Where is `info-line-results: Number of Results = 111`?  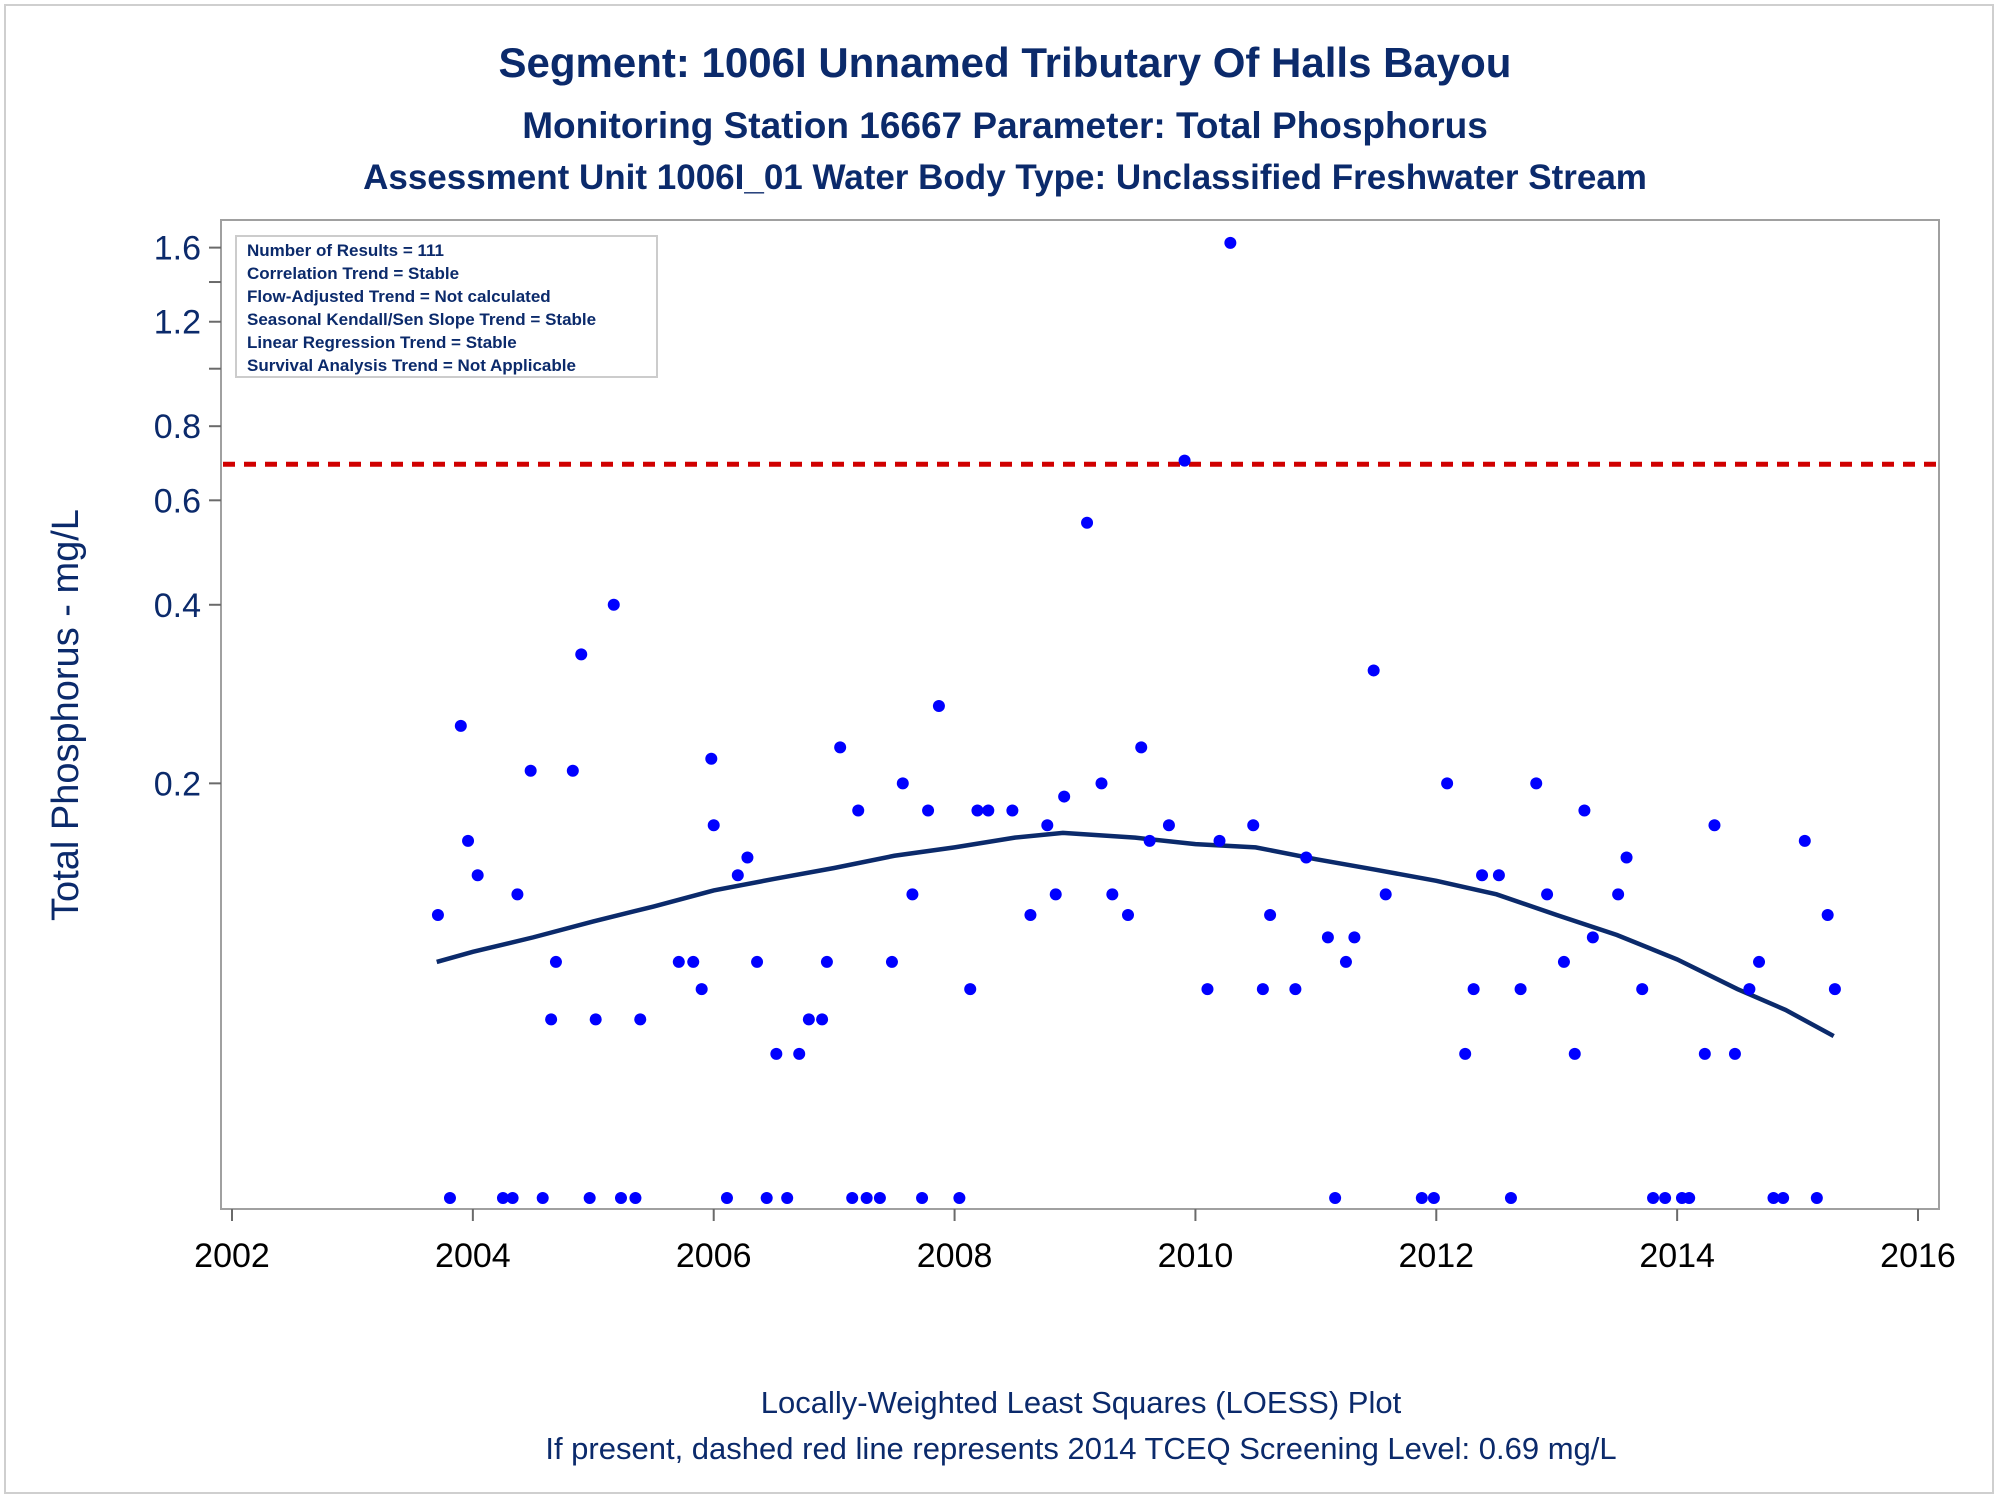 info-line-results: Number of Results = 111 is located at coordinates (345, 250).